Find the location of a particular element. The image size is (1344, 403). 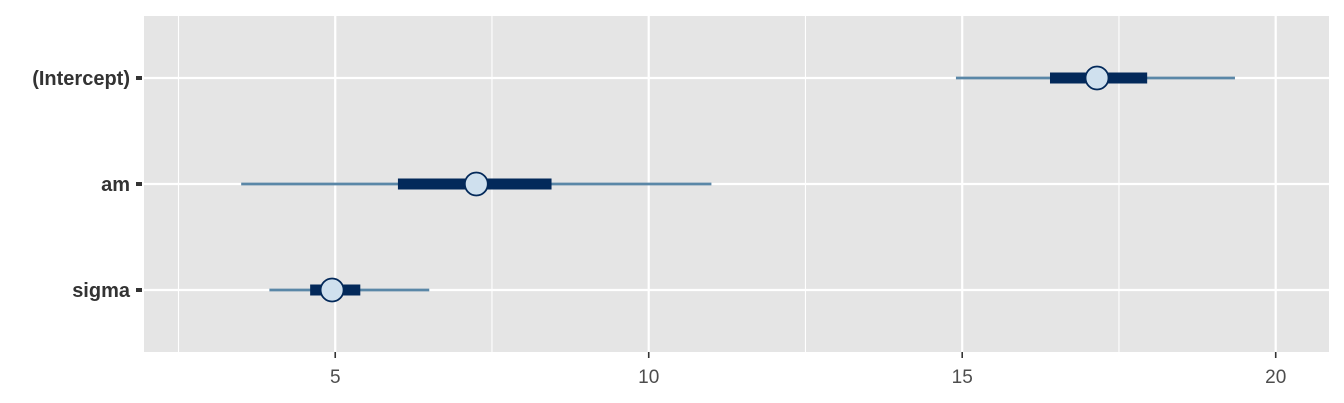

x-tick-label: 5 is located at coordinates (335, 377).